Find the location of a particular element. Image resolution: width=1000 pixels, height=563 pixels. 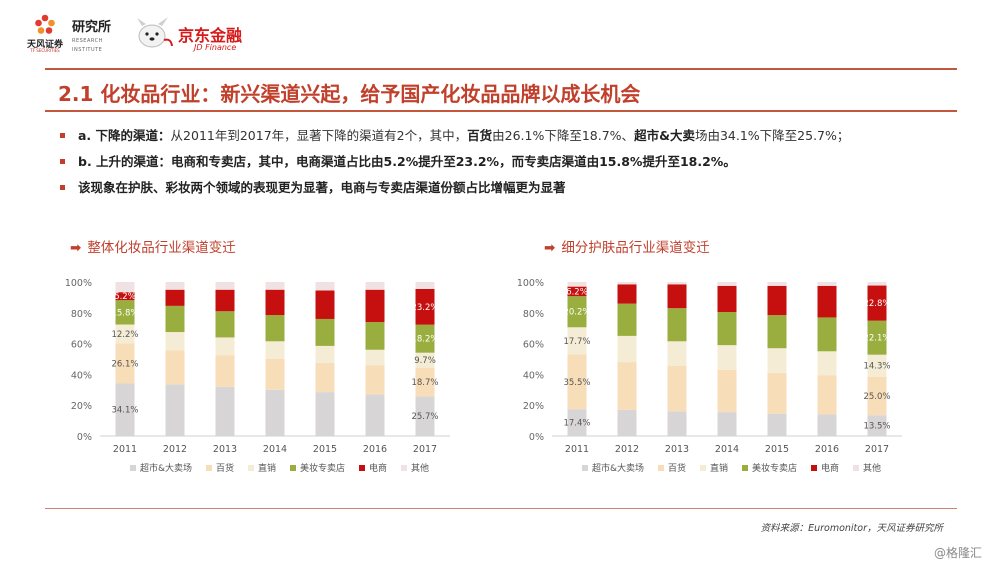

x-tick-label: 2011 is located at coordinates (125, 449).